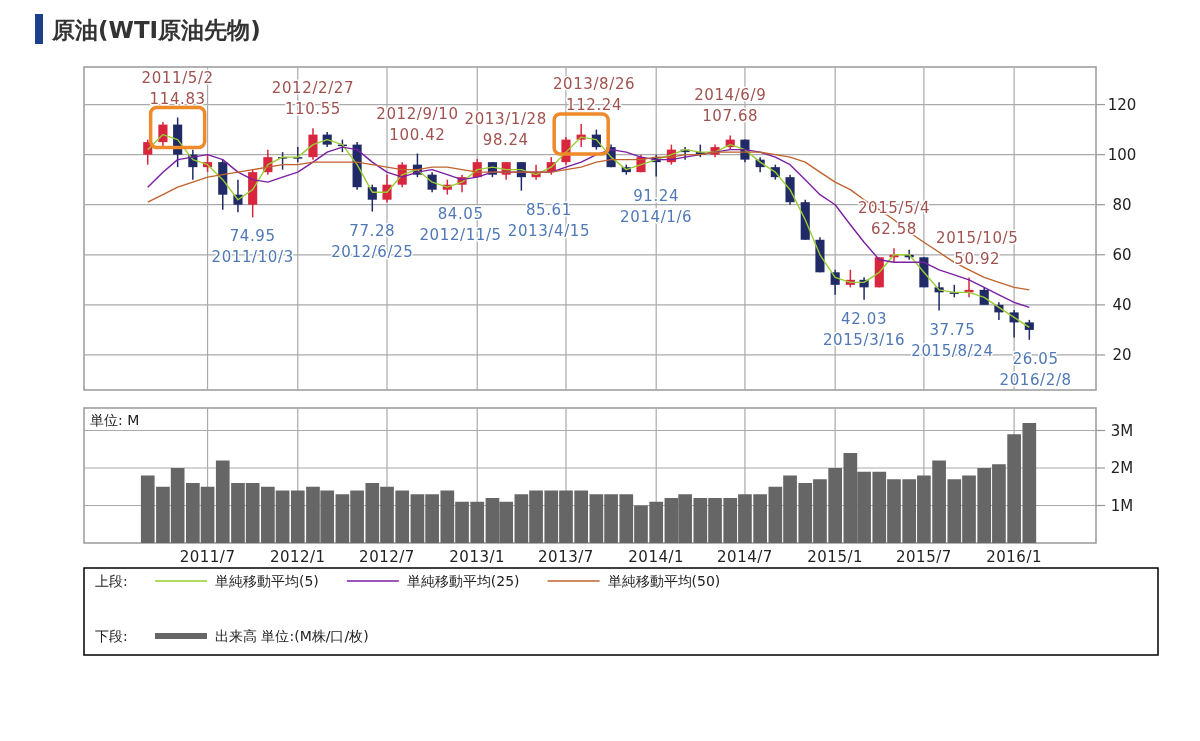 The width and height of the screenshot is (1200, 741). I want to click on annotation: 84.05 2012/11/5, so click(460, 224).